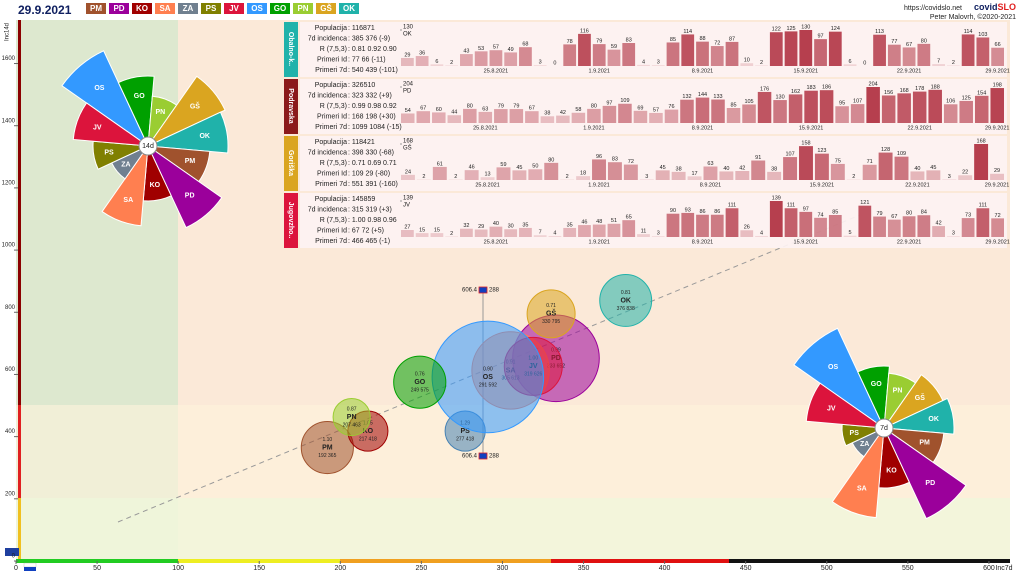 Image resolution: width=1024 pixels, height=576 pixels. Describe the element at coordinates (142, 8) in the screenshot. I see `legend-label: KO` at that location.